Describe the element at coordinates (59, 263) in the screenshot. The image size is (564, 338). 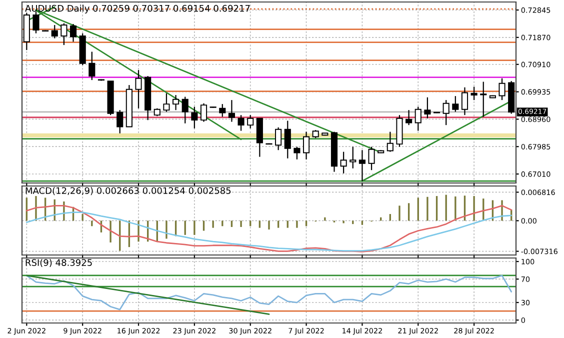
I see `chart-title: RSI(9) 48.3925` at that location.